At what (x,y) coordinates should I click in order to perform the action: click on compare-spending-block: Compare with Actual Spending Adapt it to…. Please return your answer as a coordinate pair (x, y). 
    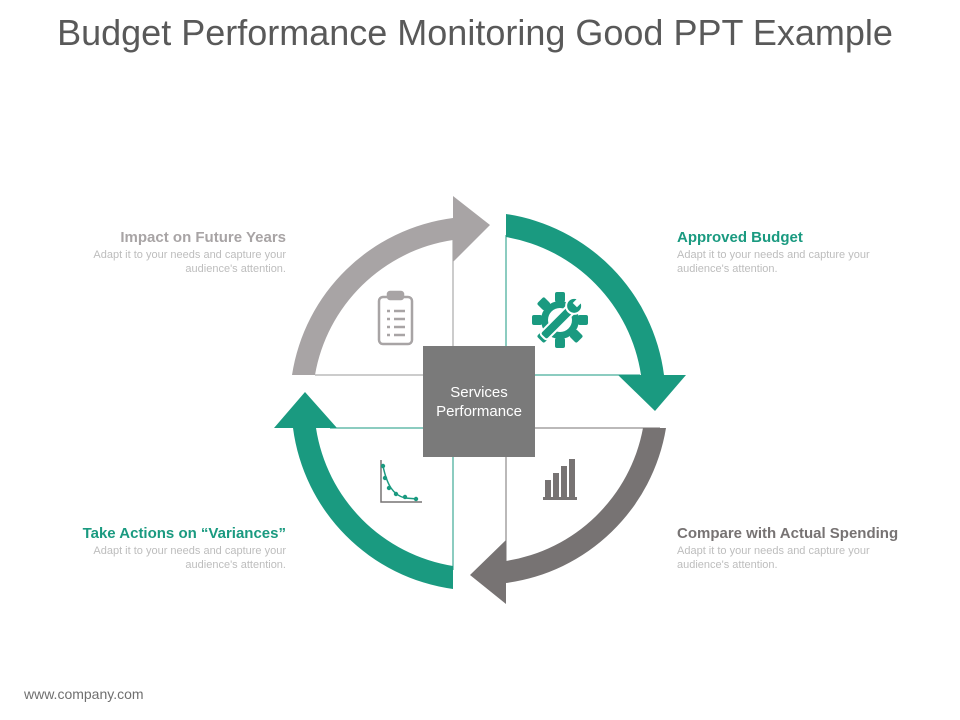
    Looking at the image, I should click on (797, 548).